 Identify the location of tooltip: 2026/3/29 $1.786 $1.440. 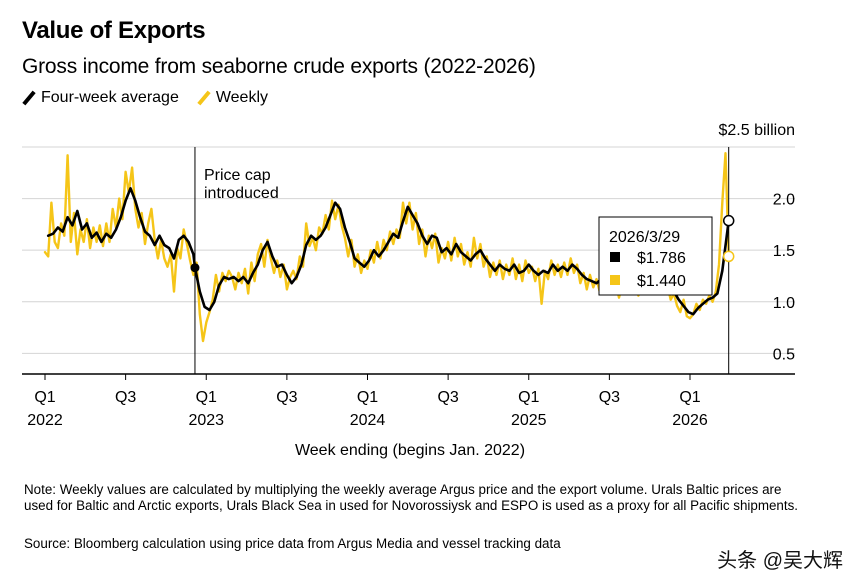
(655, 256).